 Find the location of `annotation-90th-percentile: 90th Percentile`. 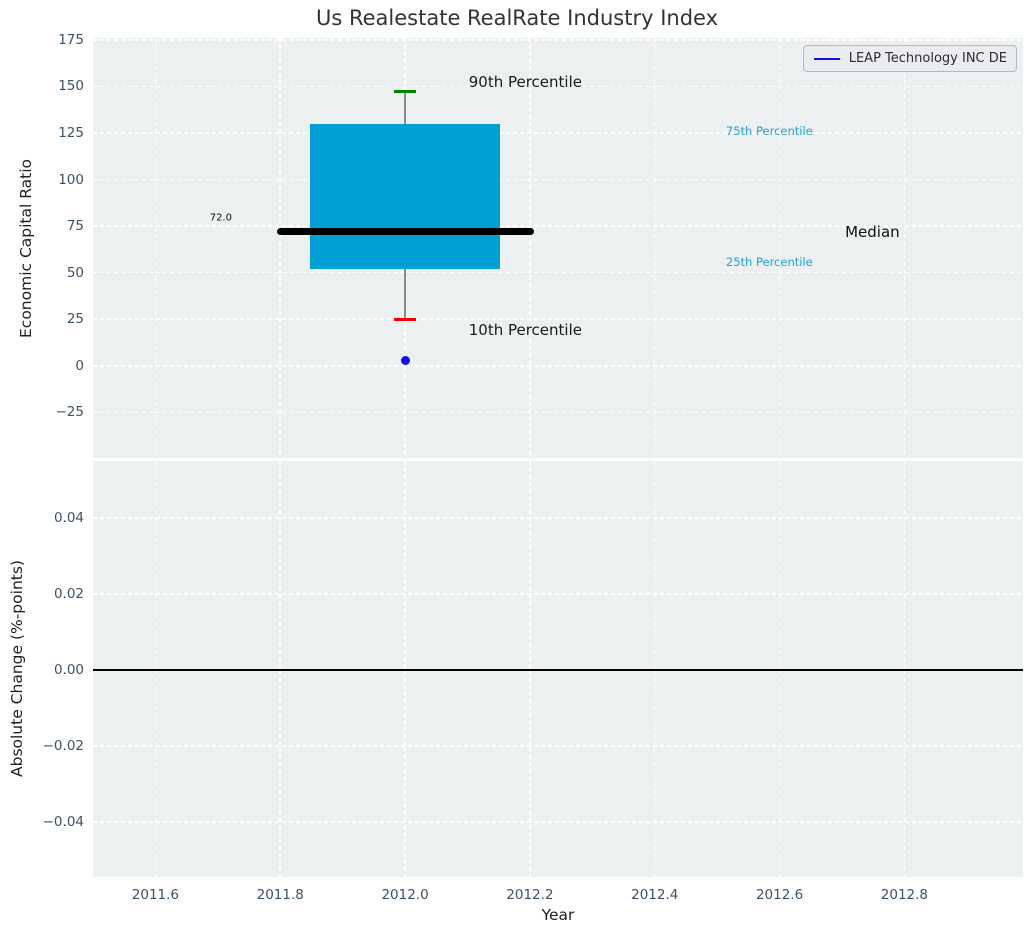

annotation-90th-percentile: 90th Percentile is located at coordinates (525, 81).